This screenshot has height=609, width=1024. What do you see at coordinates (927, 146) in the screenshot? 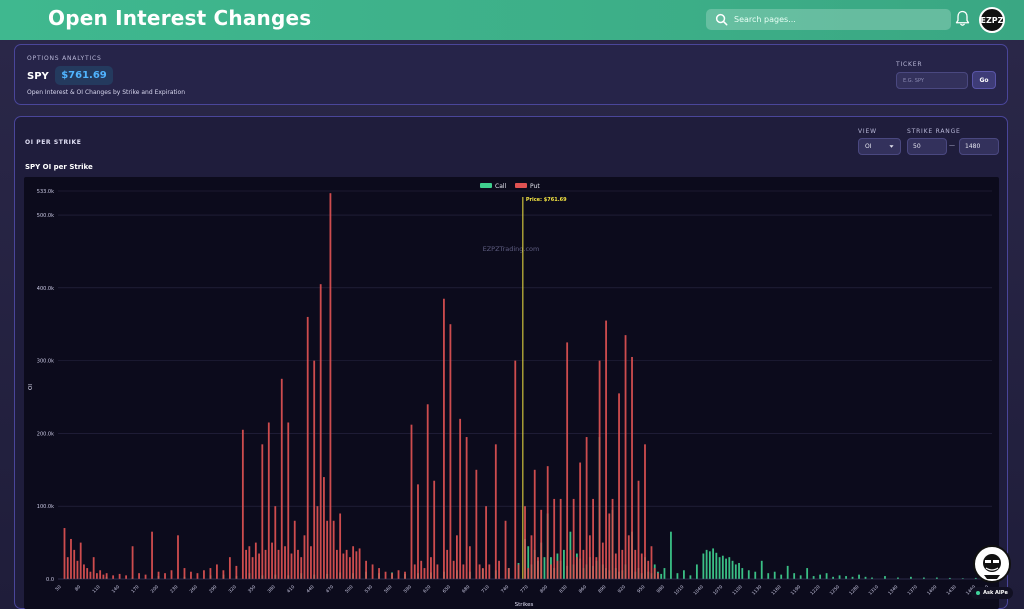
I see `strike-range-min-input` at bounding box center [927, 146].